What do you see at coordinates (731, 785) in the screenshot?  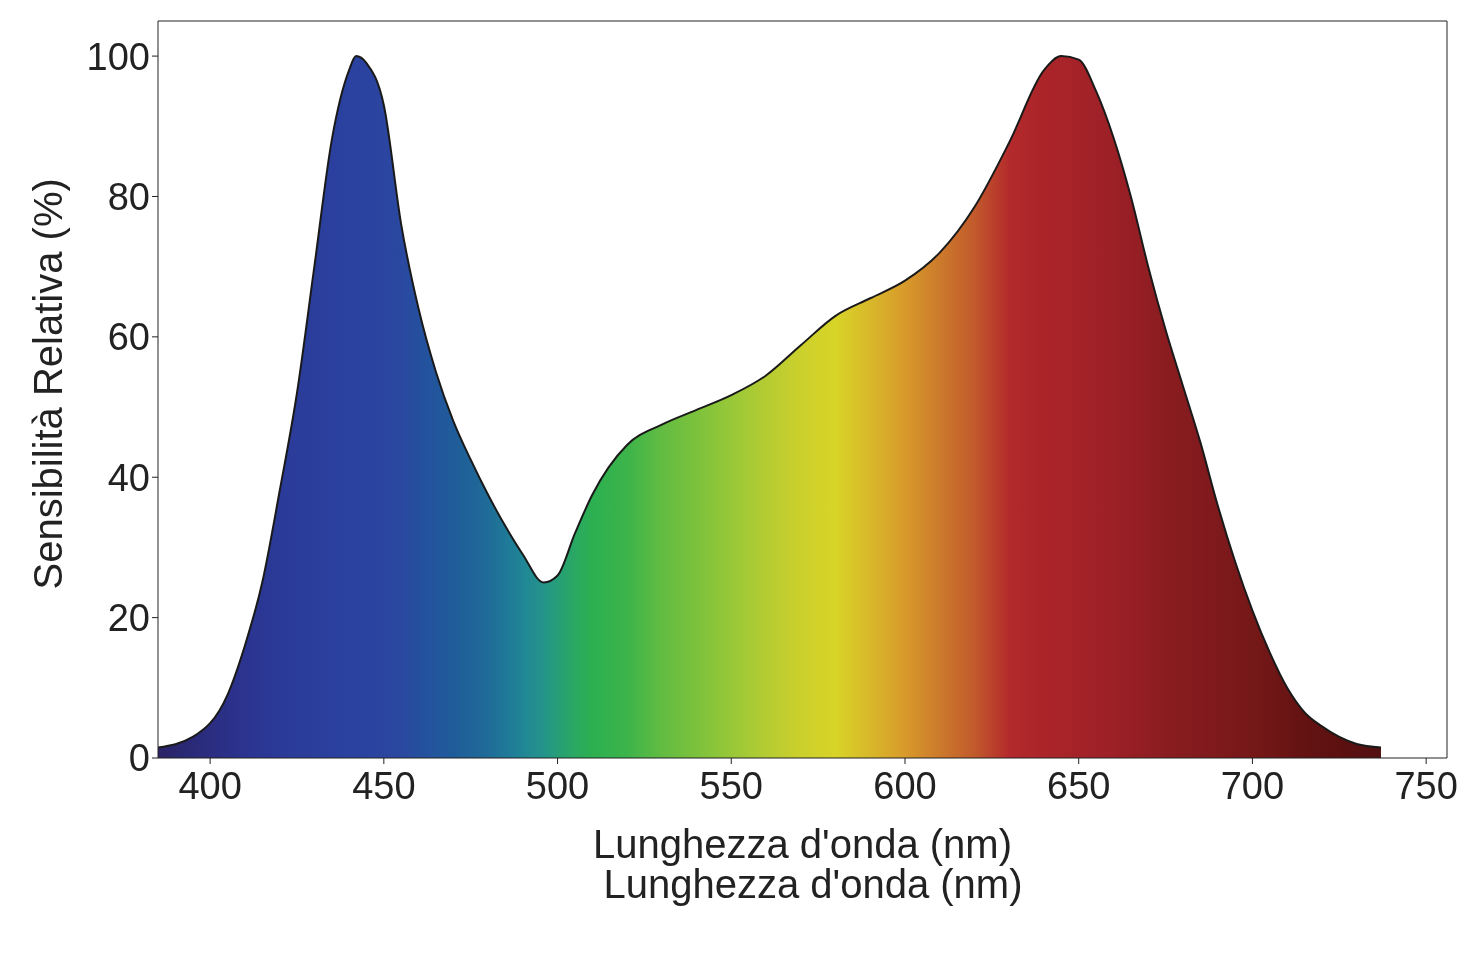 I see `x-tick-label: 550` at bounding box center [731, 785].